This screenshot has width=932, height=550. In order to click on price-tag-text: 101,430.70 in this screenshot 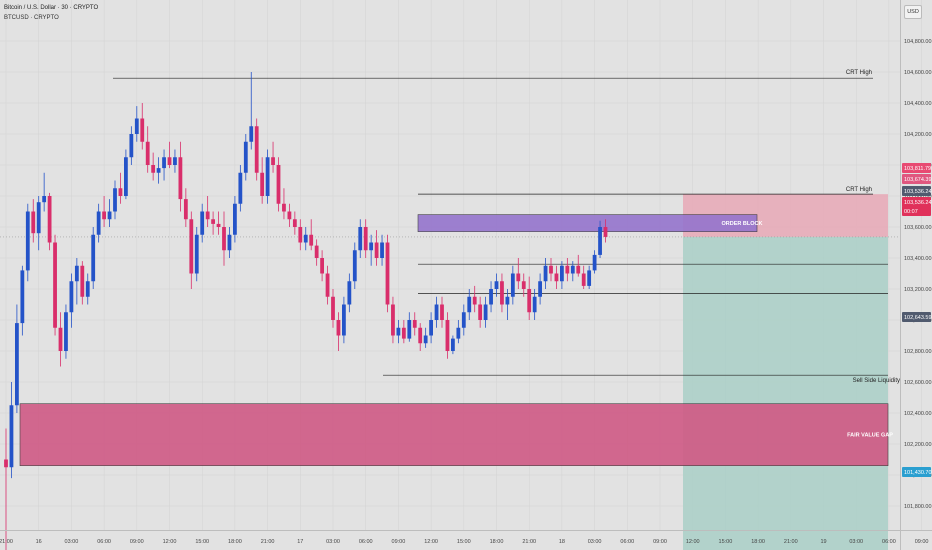, I will do `click(918, 473)`.